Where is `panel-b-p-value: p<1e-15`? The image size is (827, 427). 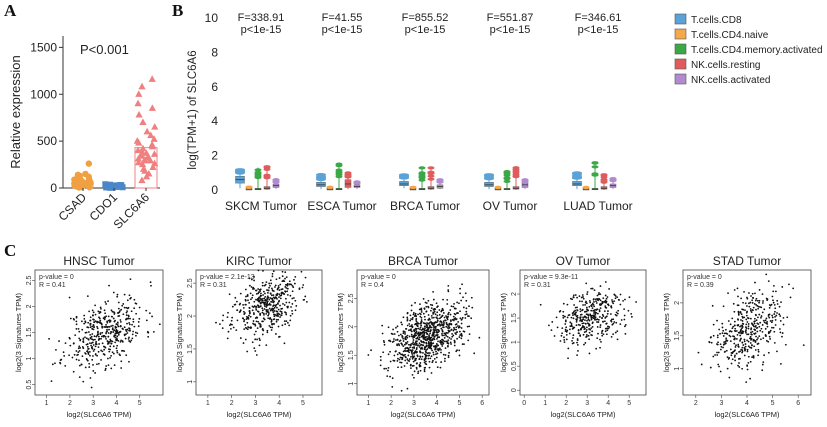
panel-b-p-value: p<1e-15 is located at coordinates (342, 30).